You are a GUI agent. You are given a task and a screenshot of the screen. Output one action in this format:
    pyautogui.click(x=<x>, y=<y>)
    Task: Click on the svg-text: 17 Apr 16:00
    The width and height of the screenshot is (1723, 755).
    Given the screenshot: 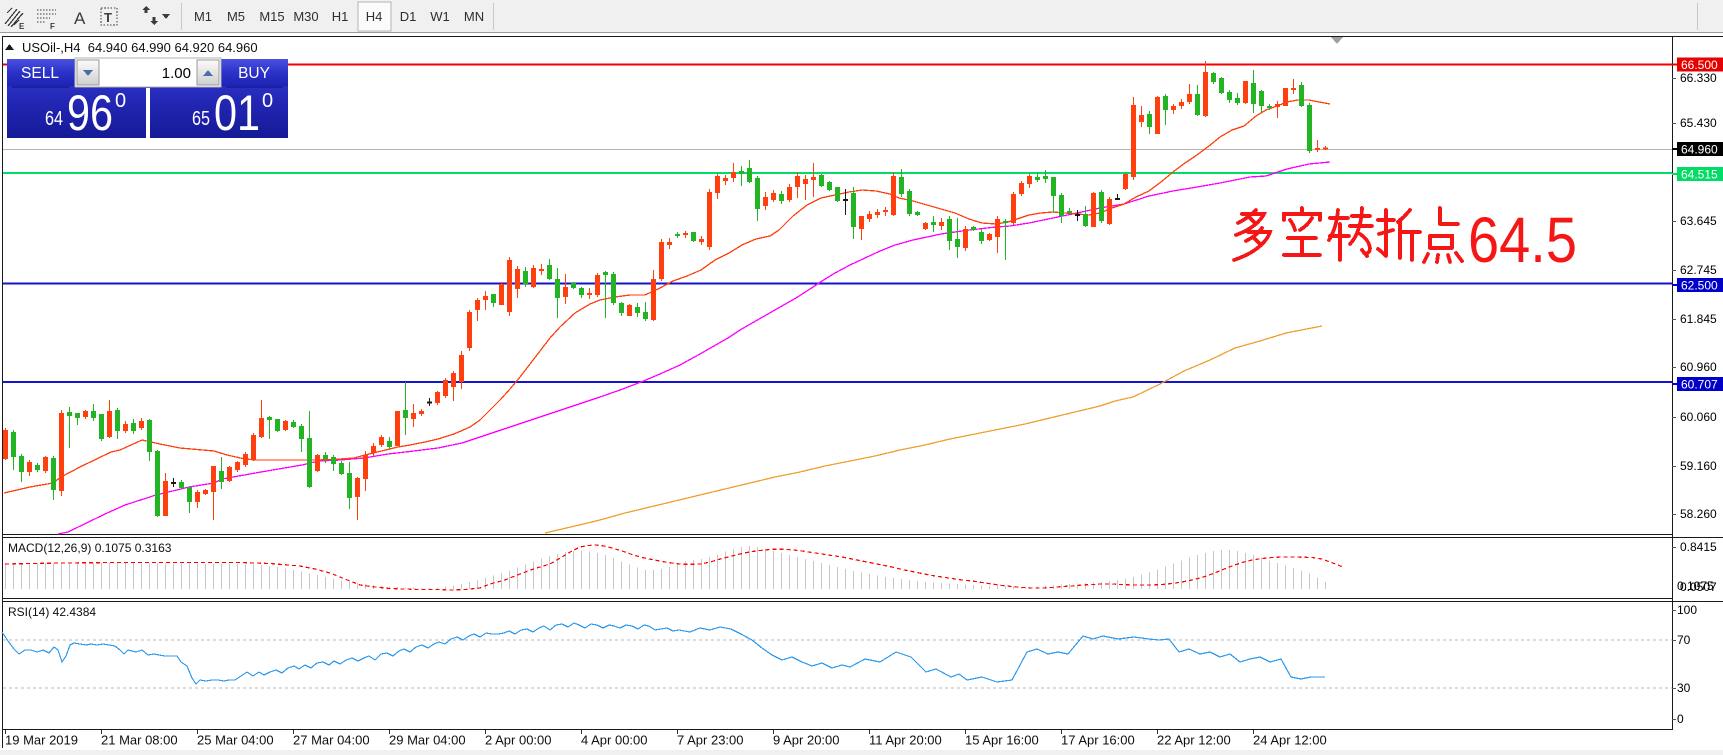 What is the action you would take?
    pyautogui.click(x=1098, y=740)
    